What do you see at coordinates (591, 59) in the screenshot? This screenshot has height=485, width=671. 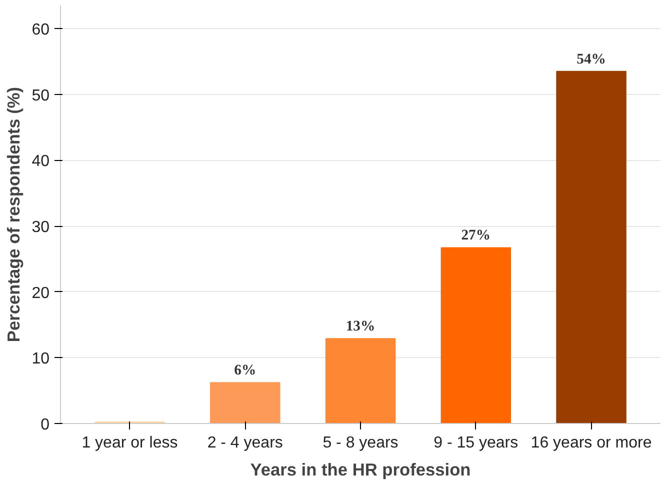 I see `data-label: 54%` at bounding box center [591, 59].